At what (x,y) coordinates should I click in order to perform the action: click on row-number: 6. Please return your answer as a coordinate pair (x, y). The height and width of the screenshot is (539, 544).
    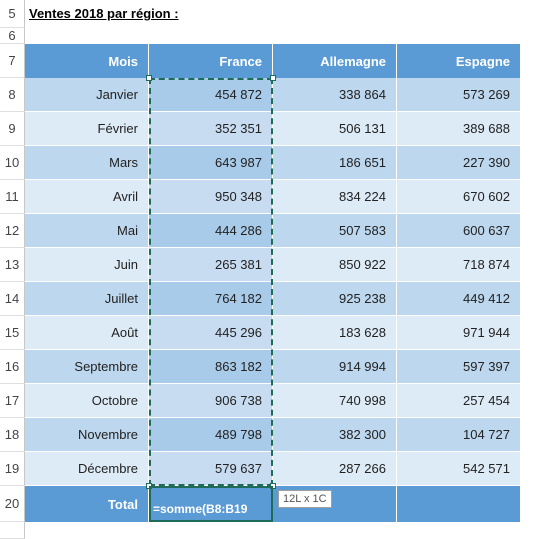
    Looking at the image, I should click on (12, 36).